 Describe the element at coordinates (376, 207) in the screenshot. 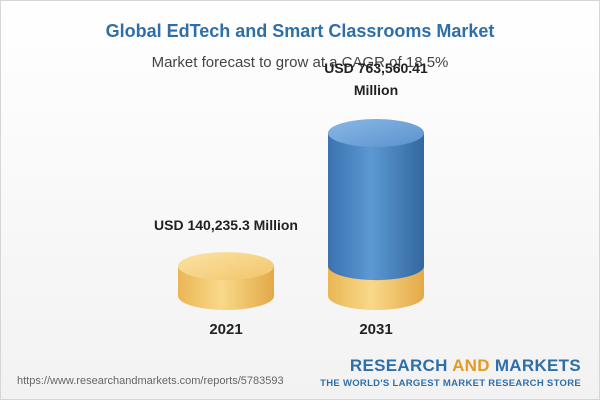

I see `bar-2031-growth-body` at that location.